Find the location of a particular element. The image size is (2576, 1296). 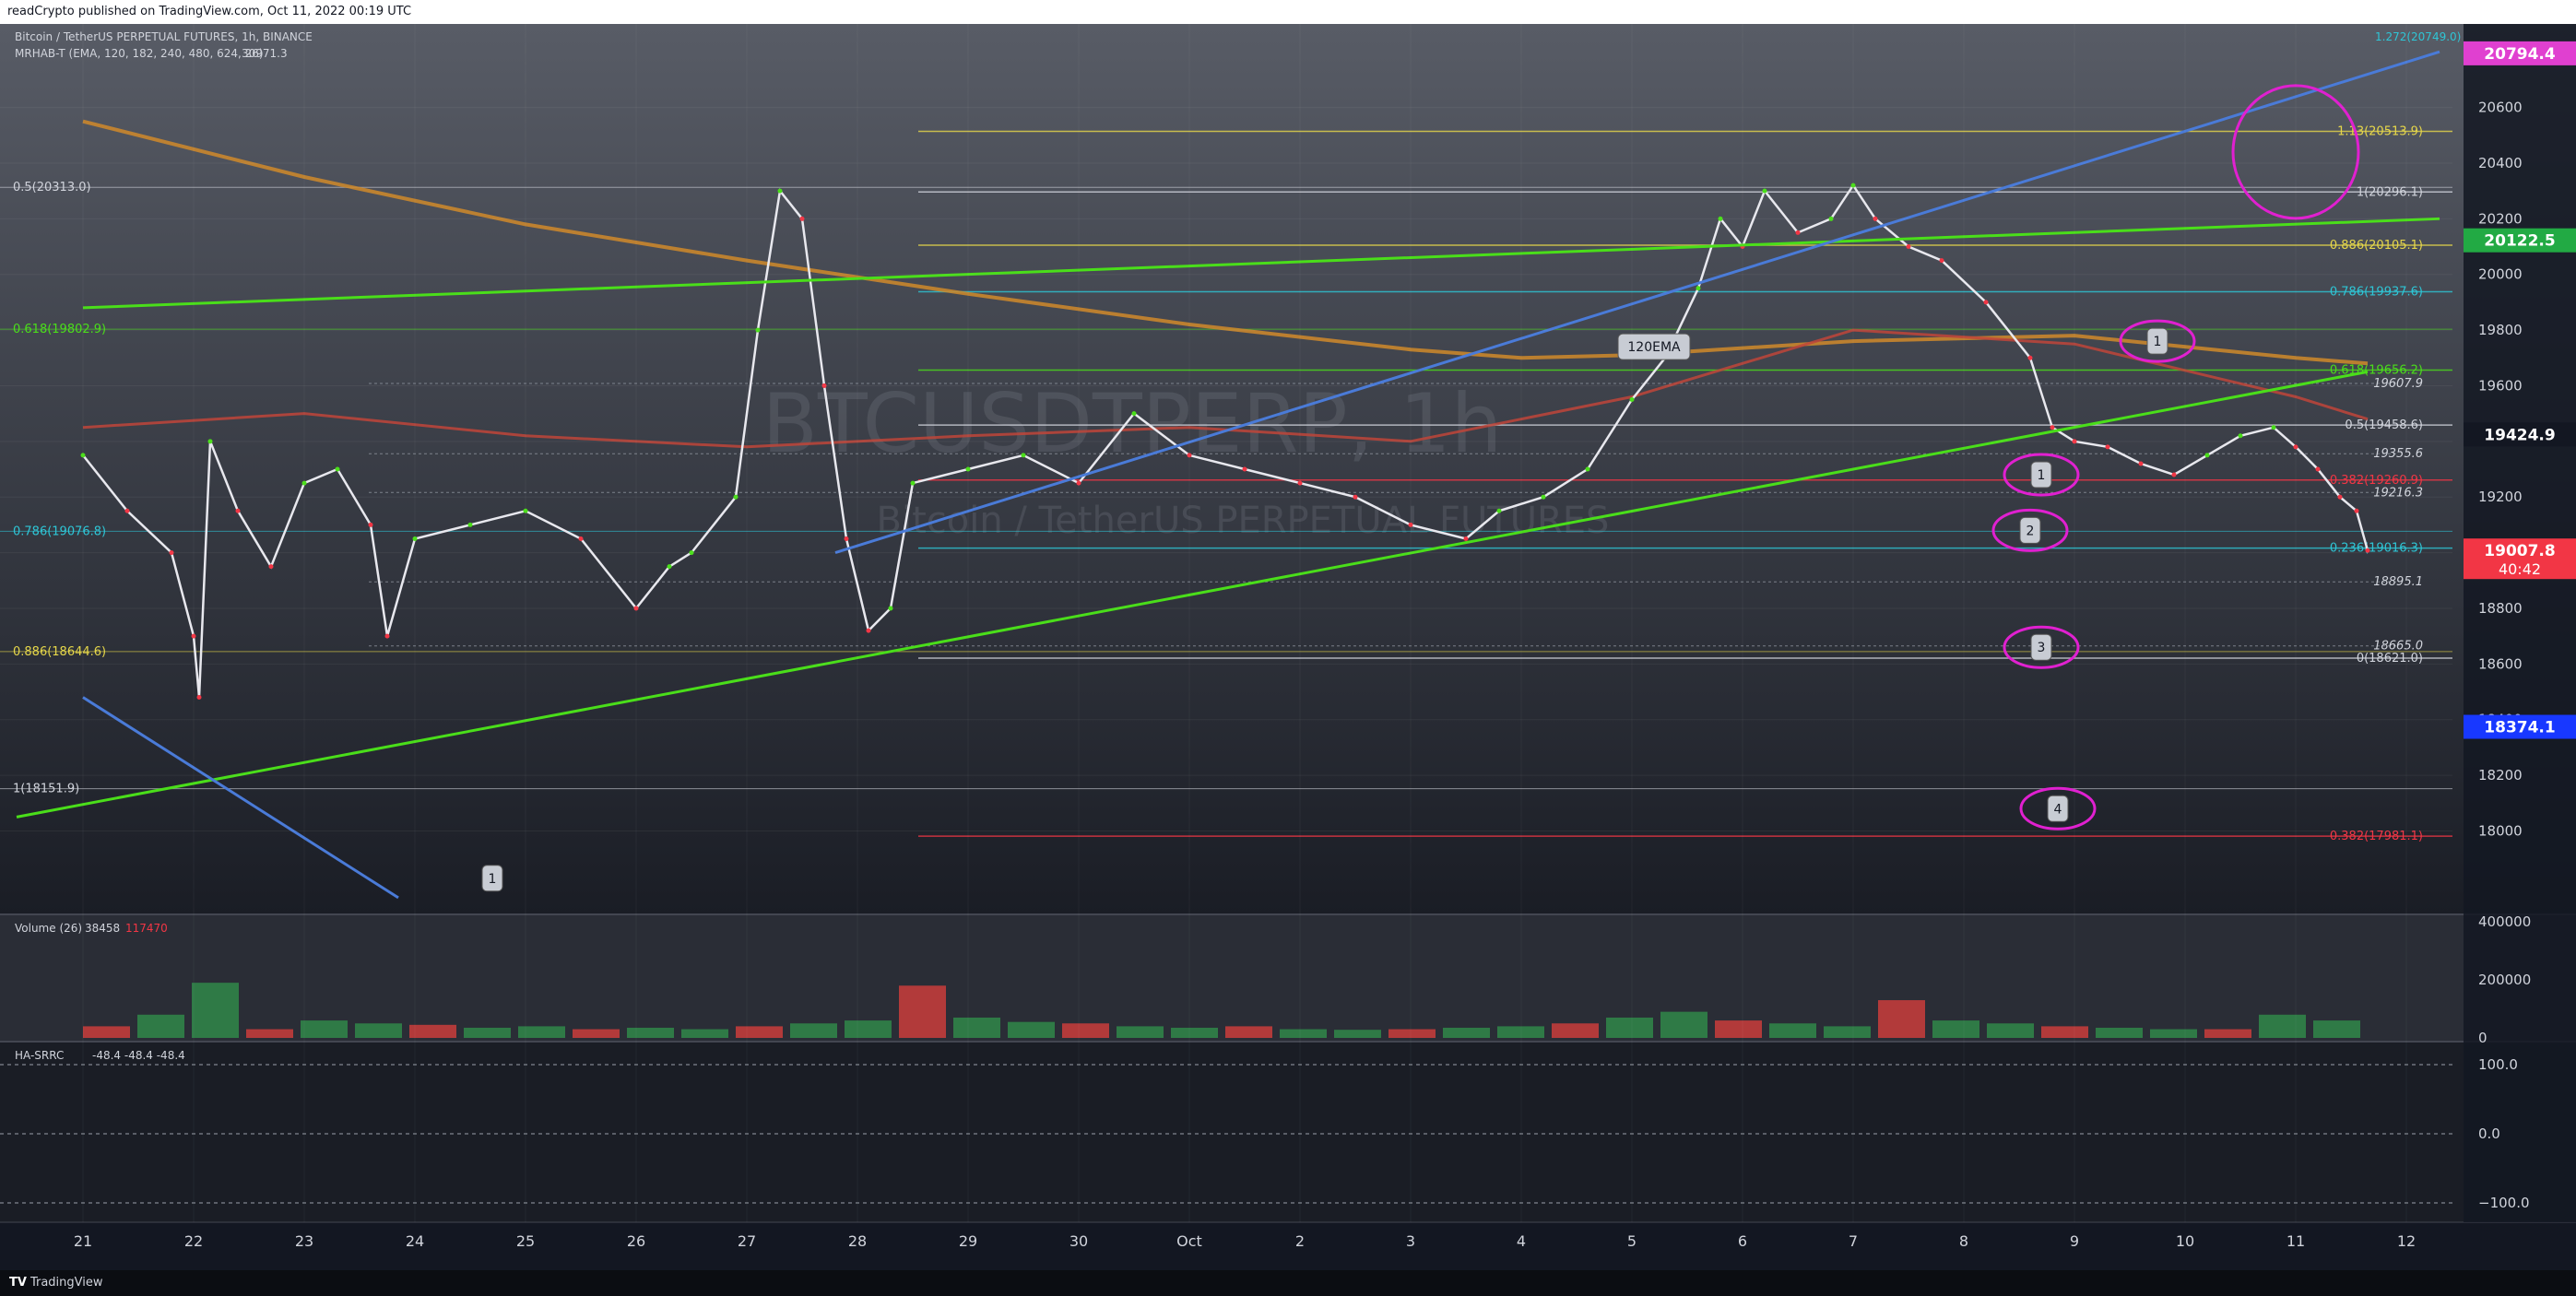

price-label: 20794.4 is located at coordinates (2520, 54).